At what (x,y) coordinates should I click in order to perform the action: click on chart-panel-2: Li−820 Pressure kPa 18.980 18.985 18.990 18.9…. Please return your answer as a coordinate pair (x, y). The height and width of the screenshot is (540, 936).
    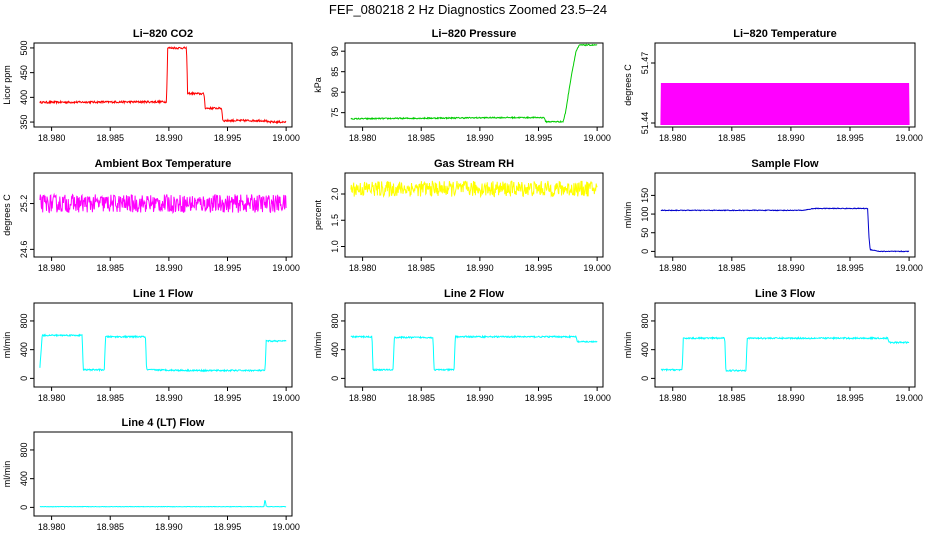
    Looking at the image, I should click on (462, 85).